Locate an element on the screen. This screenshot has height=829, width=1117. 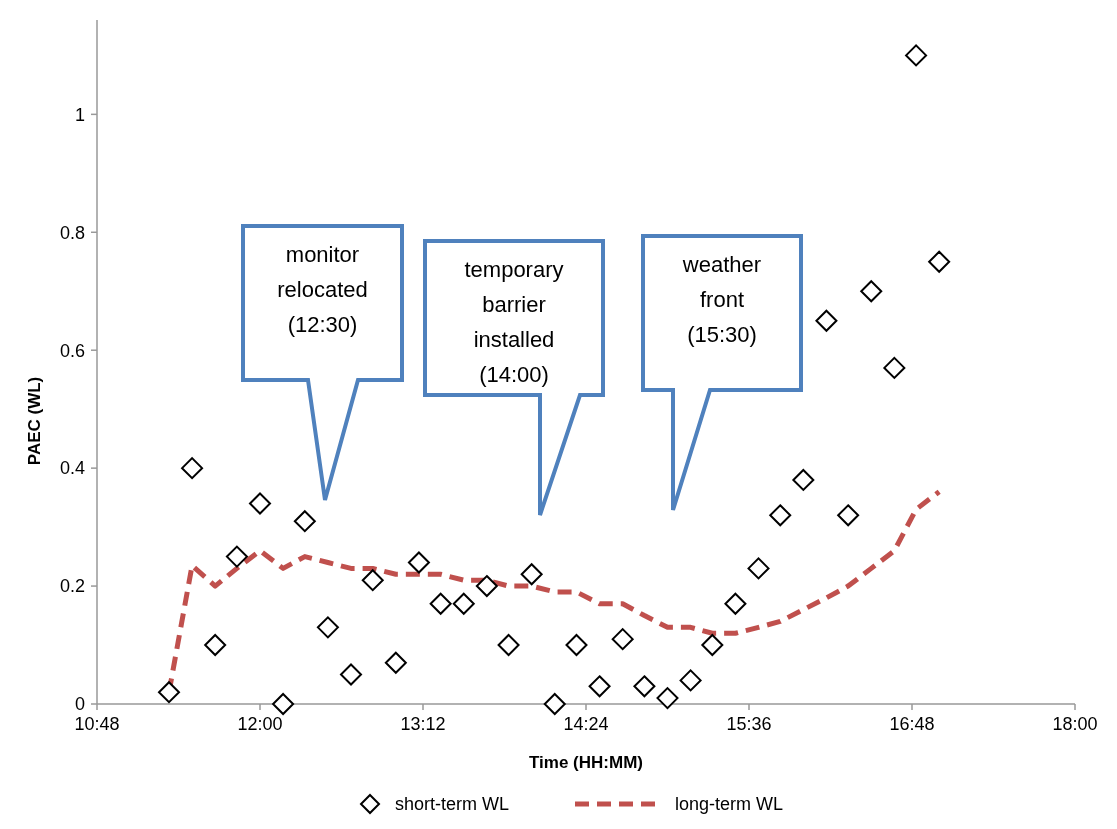
x-tick-label: 12:00 is located at coordinates (260, 724).